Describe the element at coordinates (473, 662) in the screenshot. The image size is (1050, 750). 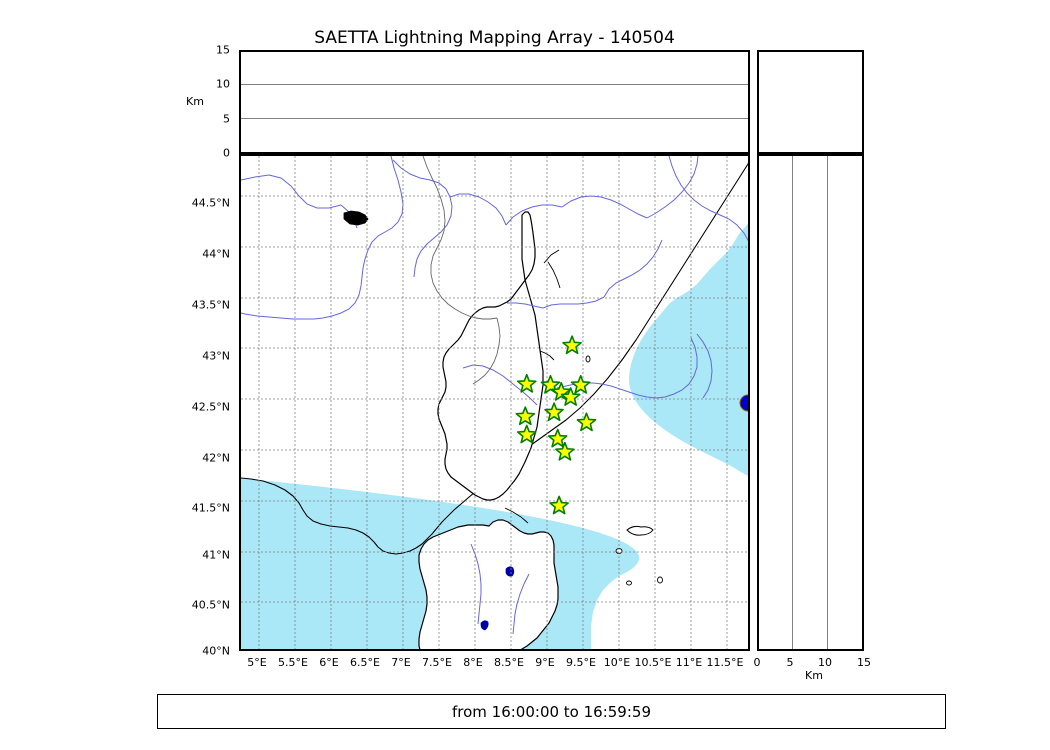
I see `tick-lon-8: 8°E` at that location.